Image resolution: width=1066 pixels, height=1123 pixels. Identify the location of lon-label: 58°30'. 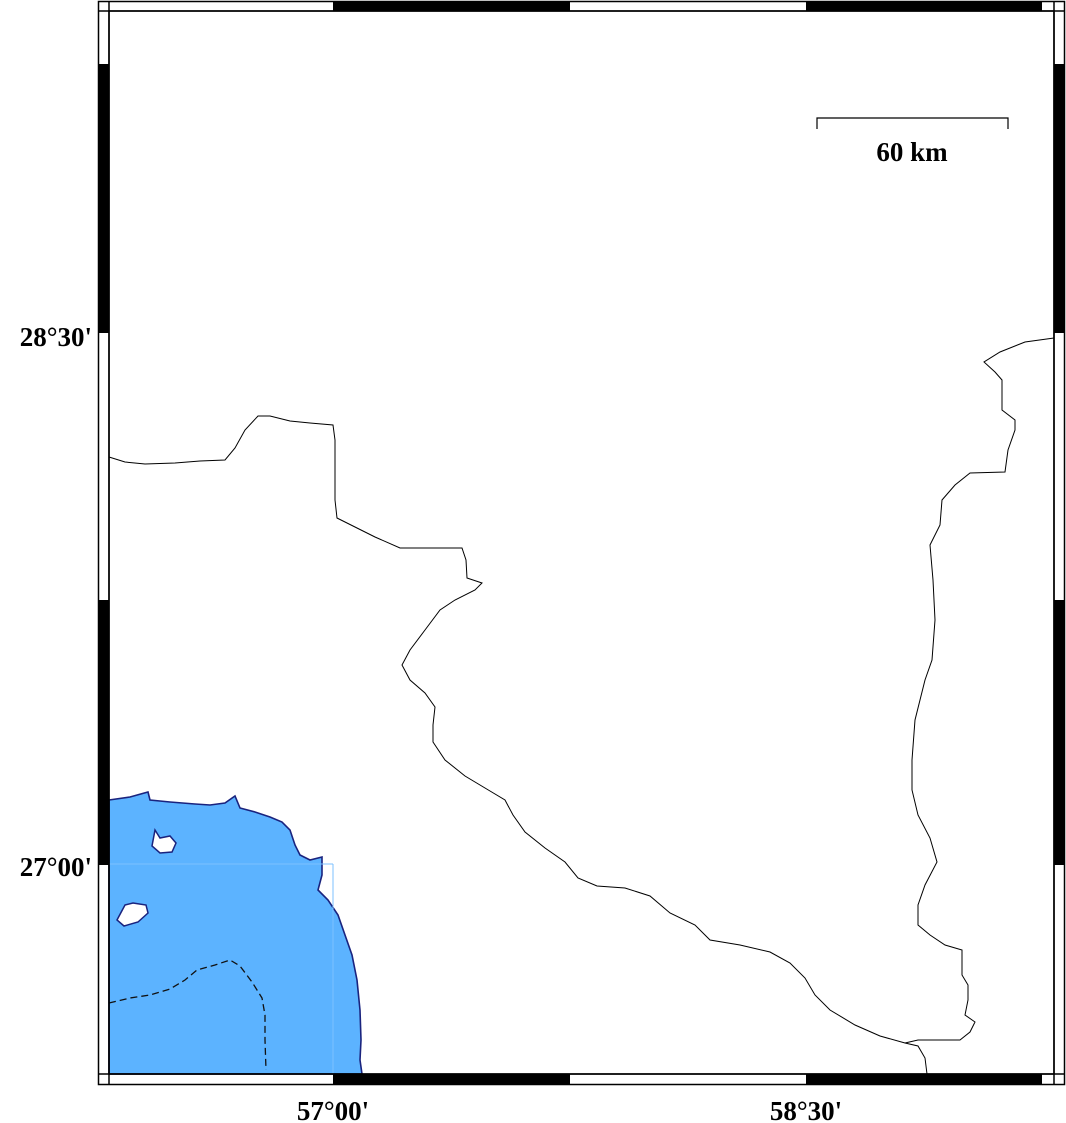
(806, 1109).